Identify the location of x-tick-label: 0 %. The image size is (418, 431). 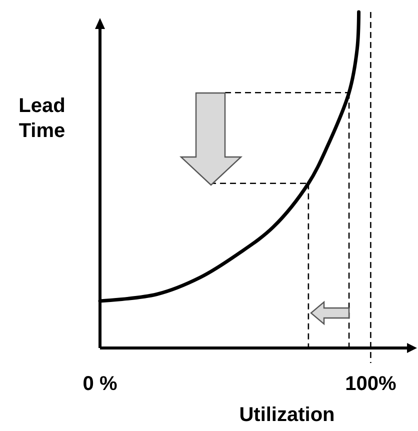
(100, 384).